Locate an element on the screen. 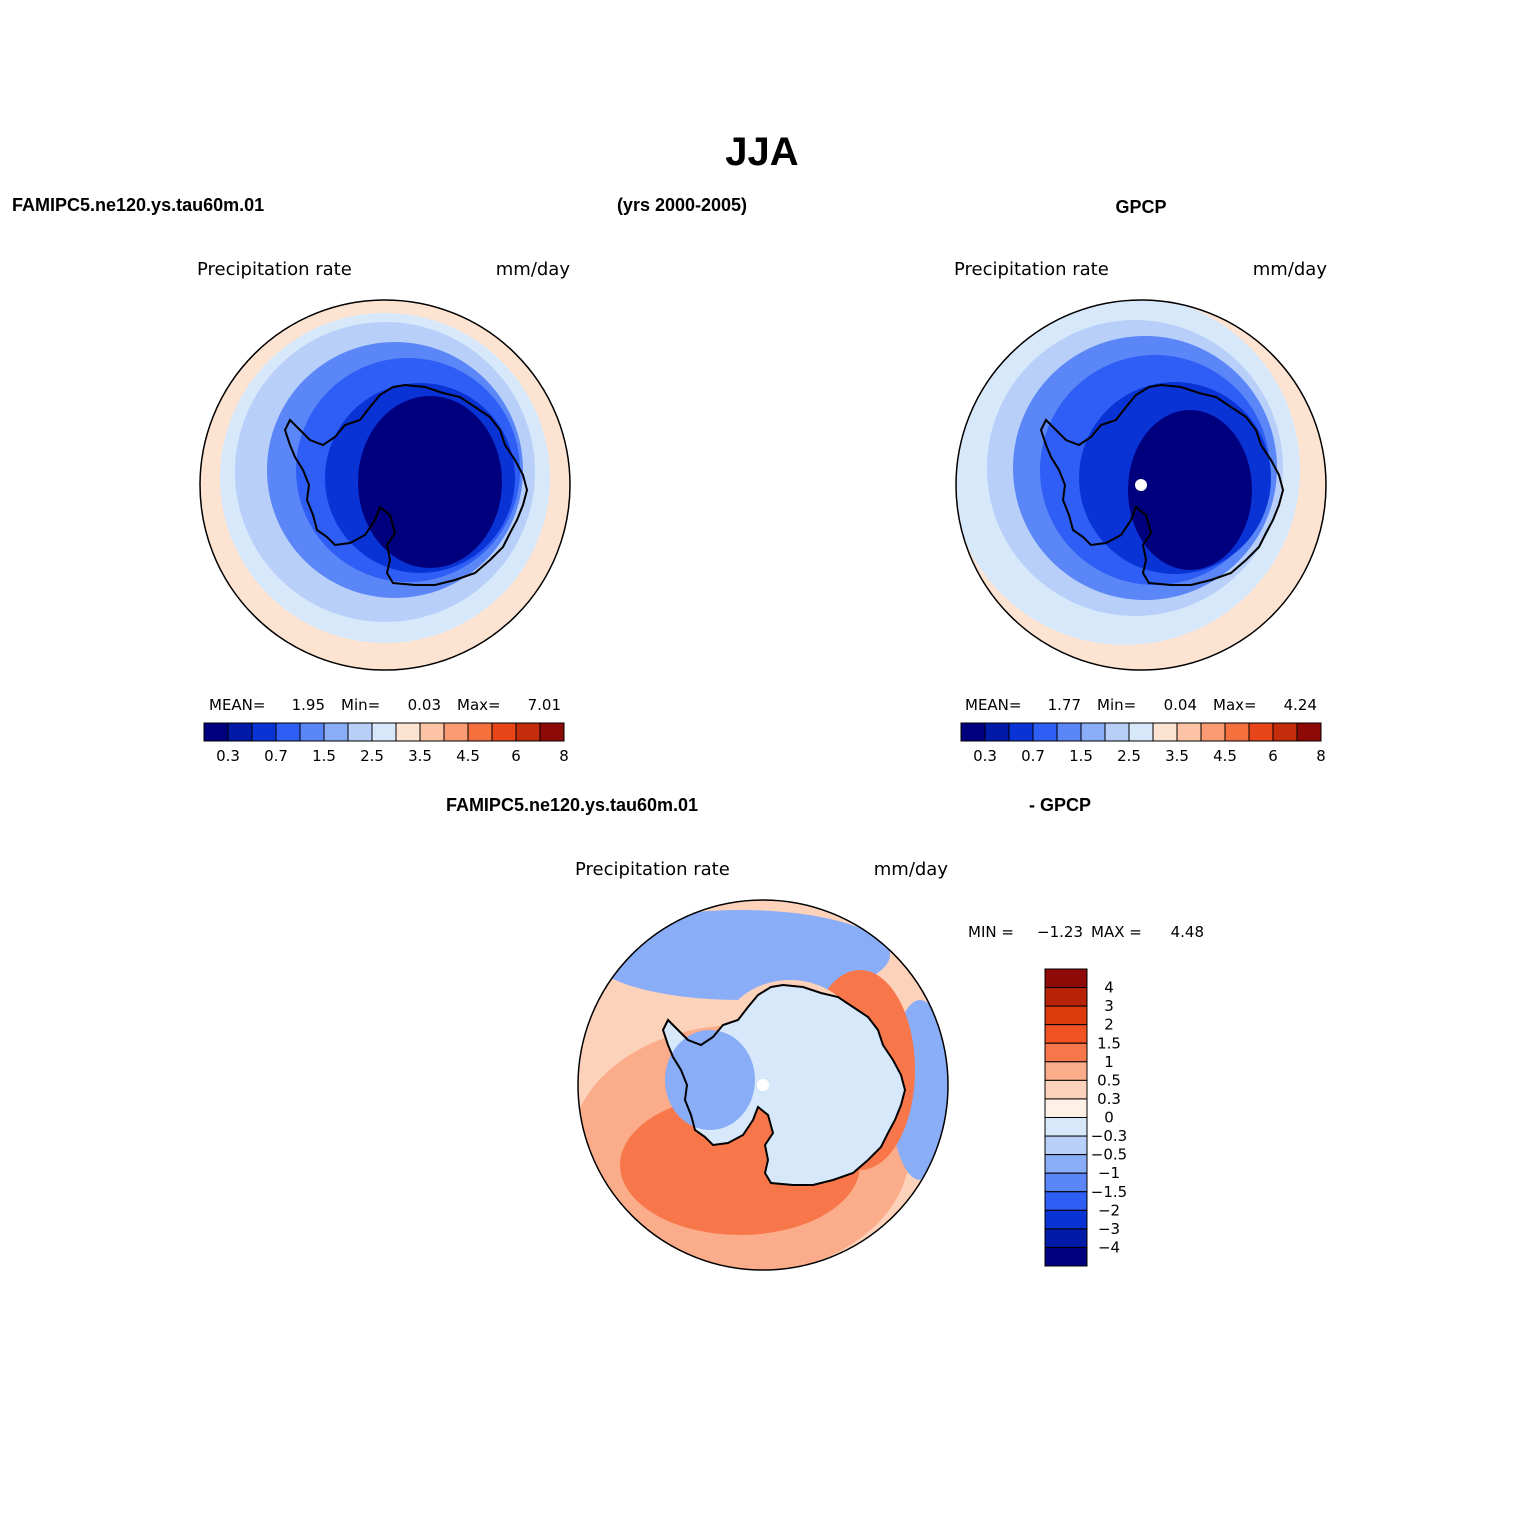  polar-map-observed is located at coordinates (1141, 485).